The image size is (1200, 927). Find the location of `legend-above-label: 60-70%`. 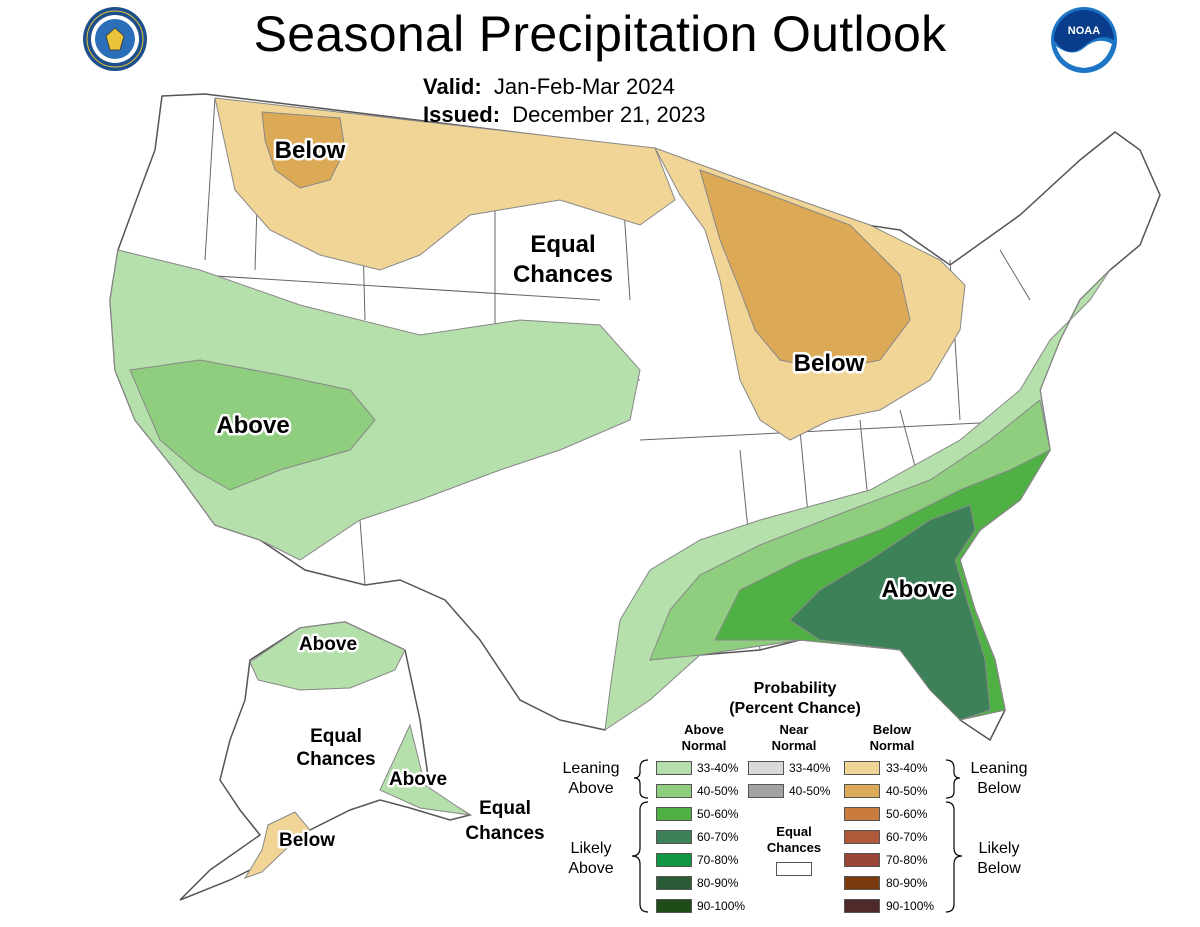

legend-above-label: 60-70% is located at coordinates (718, 837).